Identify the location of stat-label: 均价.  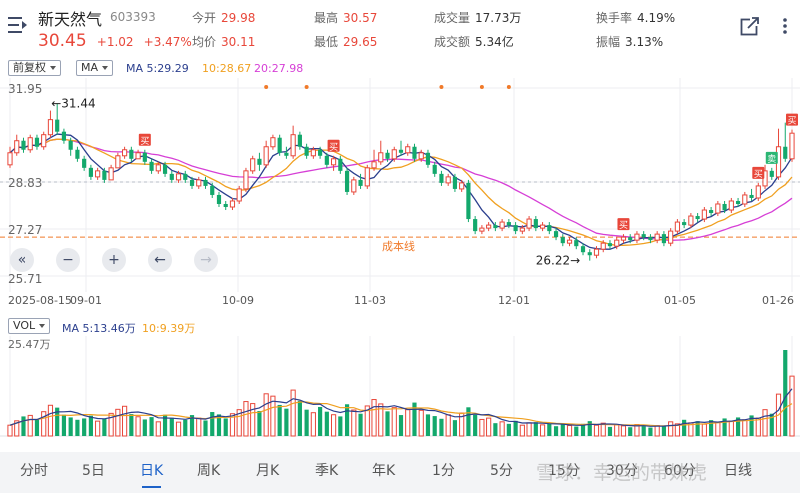
(204, 42).